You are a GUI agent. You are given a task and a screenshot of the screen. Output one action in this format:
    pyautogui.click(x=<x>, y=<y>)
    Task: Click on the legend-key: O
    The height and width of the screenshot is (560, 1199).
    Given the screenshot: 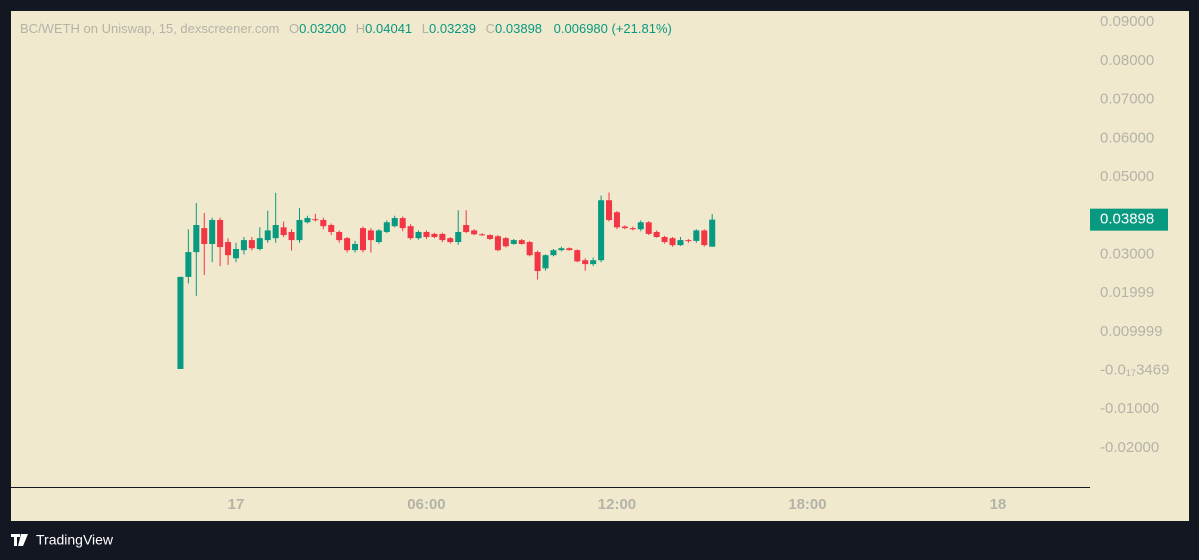 What is the action you would take?
    pyautogui.click(x=294, y=28)
    